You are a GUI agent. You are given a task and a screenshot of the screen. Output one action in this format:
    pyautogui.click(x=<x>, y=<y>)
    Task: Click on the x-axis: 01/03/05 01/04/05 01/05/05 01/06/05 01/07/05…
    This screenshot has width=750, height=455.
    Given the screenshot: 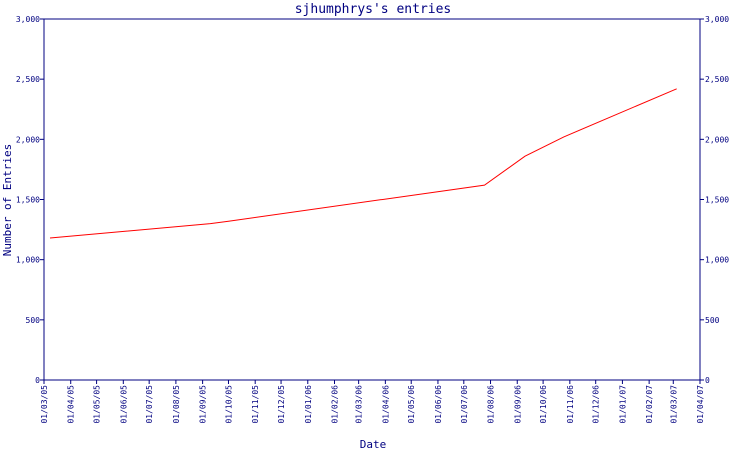 What is the action you would take?
    pyautogui.click(x=372, y=402)
    